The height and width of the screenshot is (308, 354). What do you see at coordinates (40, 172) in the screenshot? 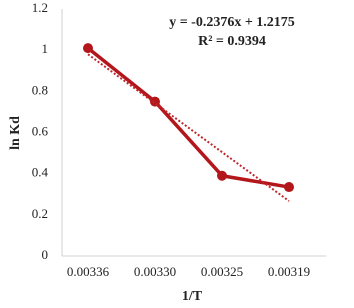
I see `y-tick-label: 0.4` at bounding box center [40, 172].